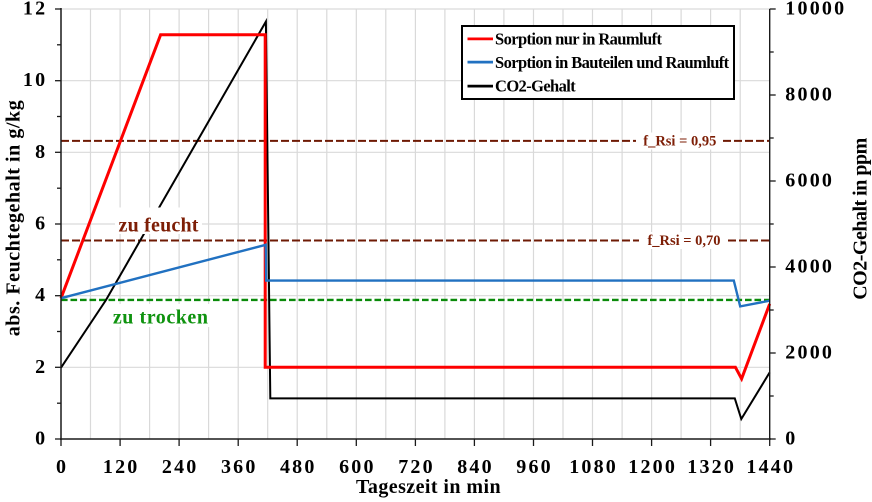 Image resolution: width=872 pixels, height=502 pixels. What do you see at coordinates (815, 10) in the screenshot?
I see `svg-text: 10000` at bounding box center [815, 10].